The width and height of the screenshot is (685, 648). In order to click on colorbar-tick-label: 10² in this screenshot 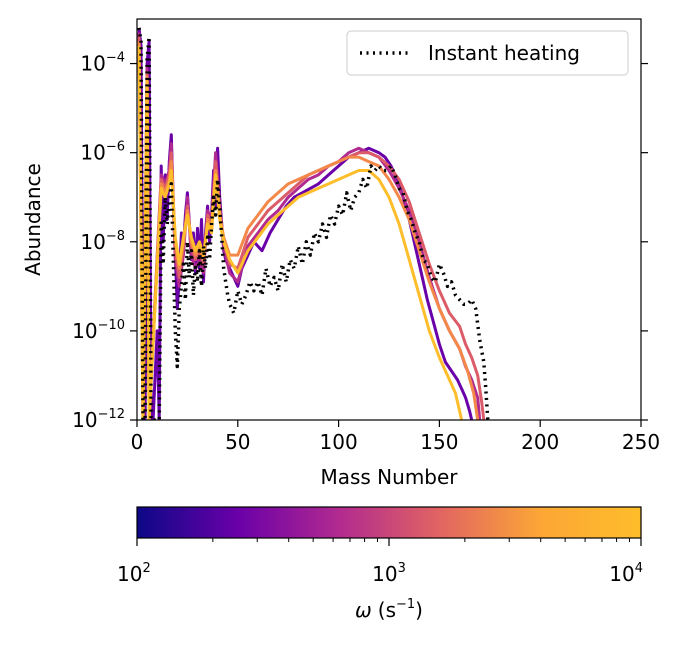, I will do `click(134, 573)`.